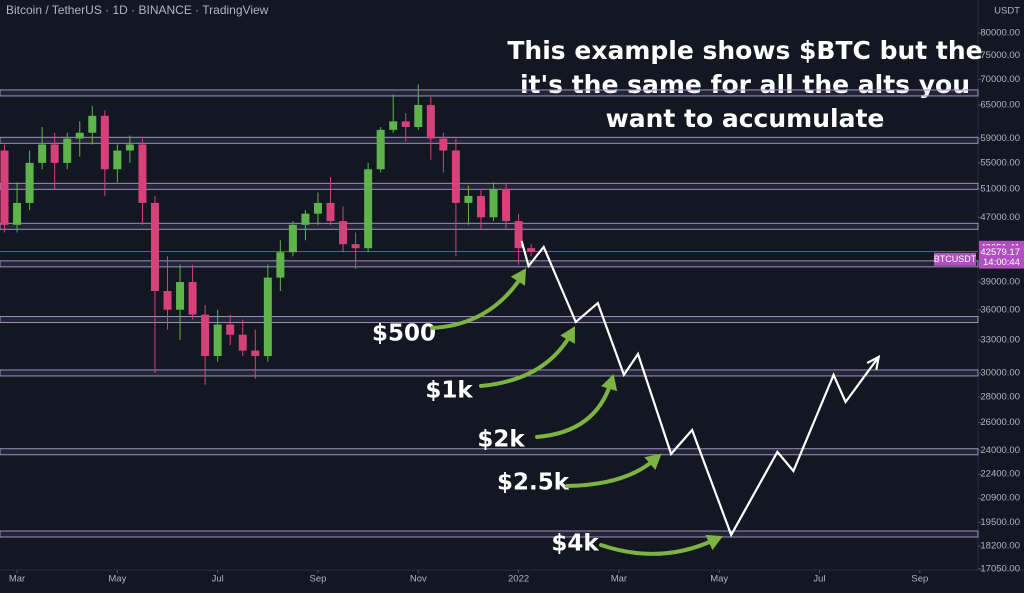 Image resolution: width=1024 pixels, height=593 pixels. I want to click on price-annotation: $1k, so click(449, 391).